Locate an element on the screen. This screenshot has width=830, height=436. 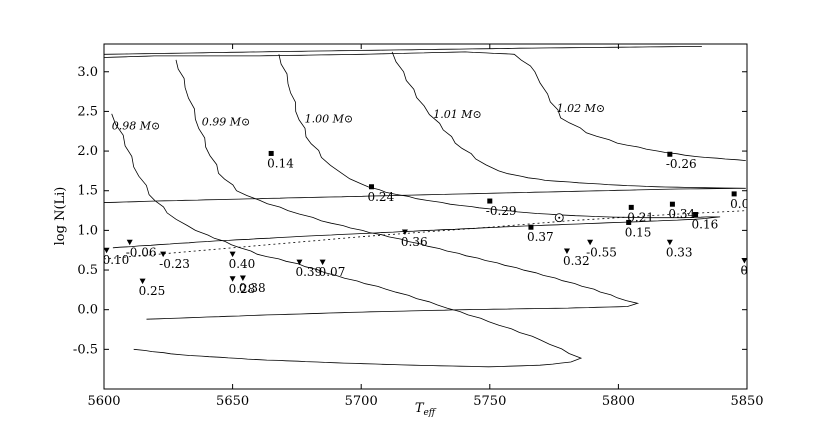
x-axis-label-main: T is located at coordinates (420, 408).